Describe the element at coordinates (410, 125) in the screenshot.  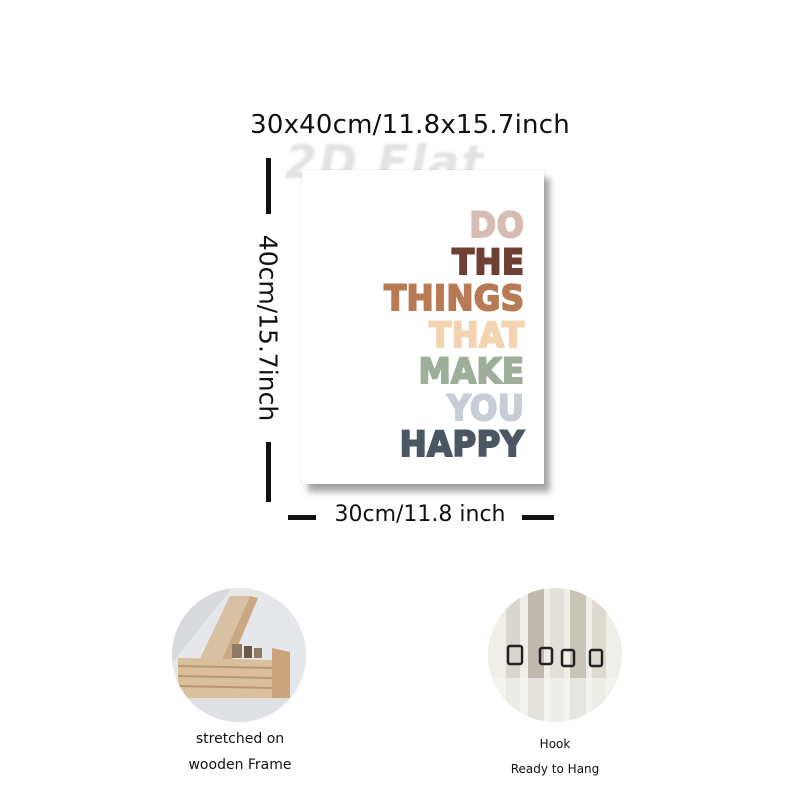
I see `dimension-title: 30x40cm/11.8x15.7inch` at that location.